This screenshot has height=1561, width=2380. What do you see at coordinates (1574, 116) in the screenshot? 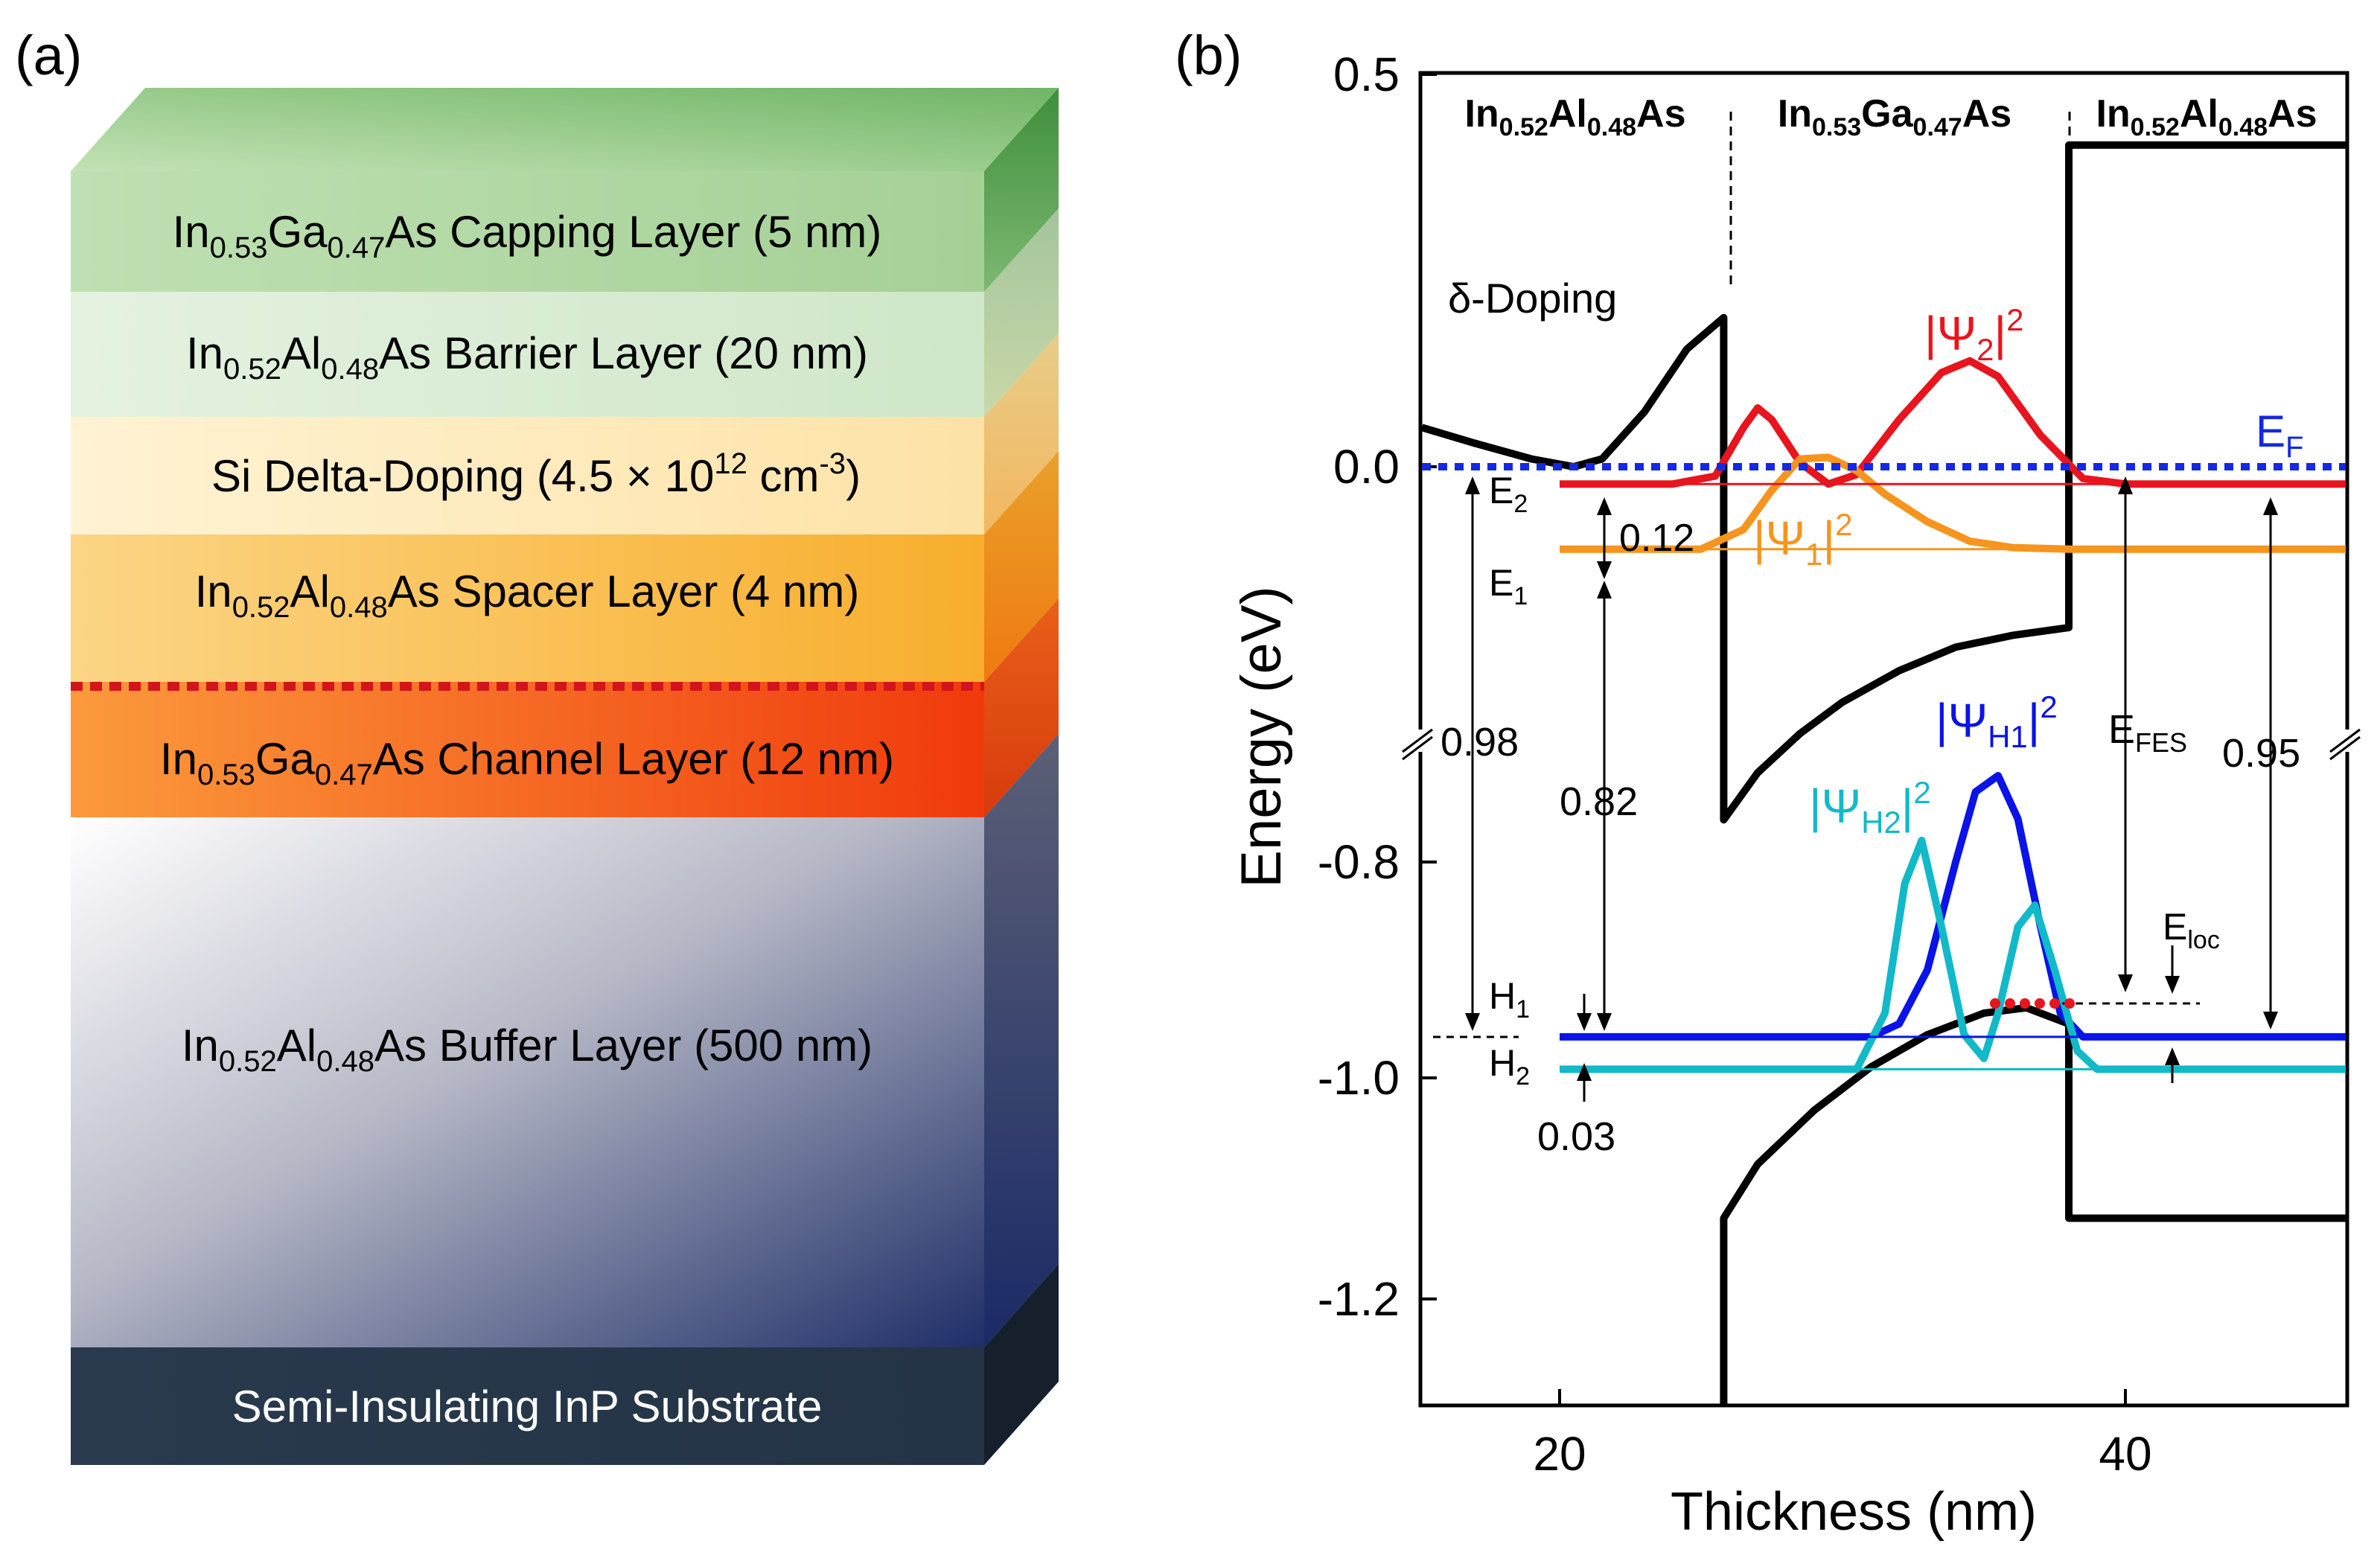
I see `region-label-left: In0.52Al0.48As` at bounding box center [1574, 116].